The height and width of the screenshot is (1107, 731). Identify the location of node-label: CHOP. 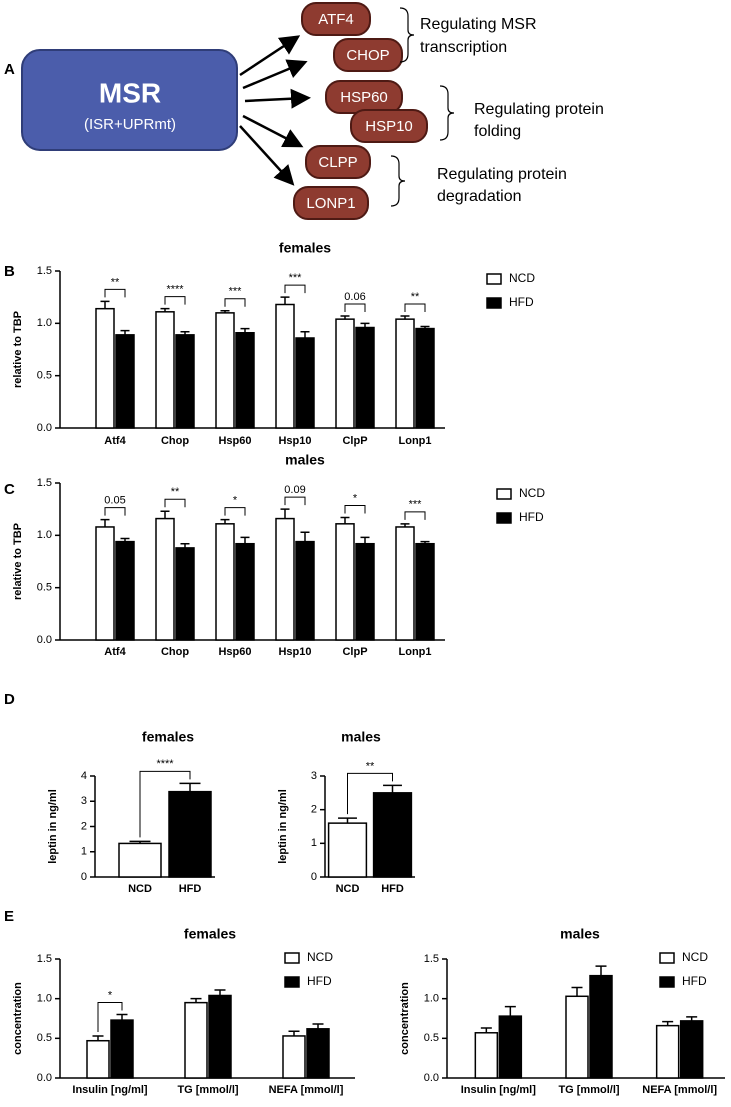
(367, 55).